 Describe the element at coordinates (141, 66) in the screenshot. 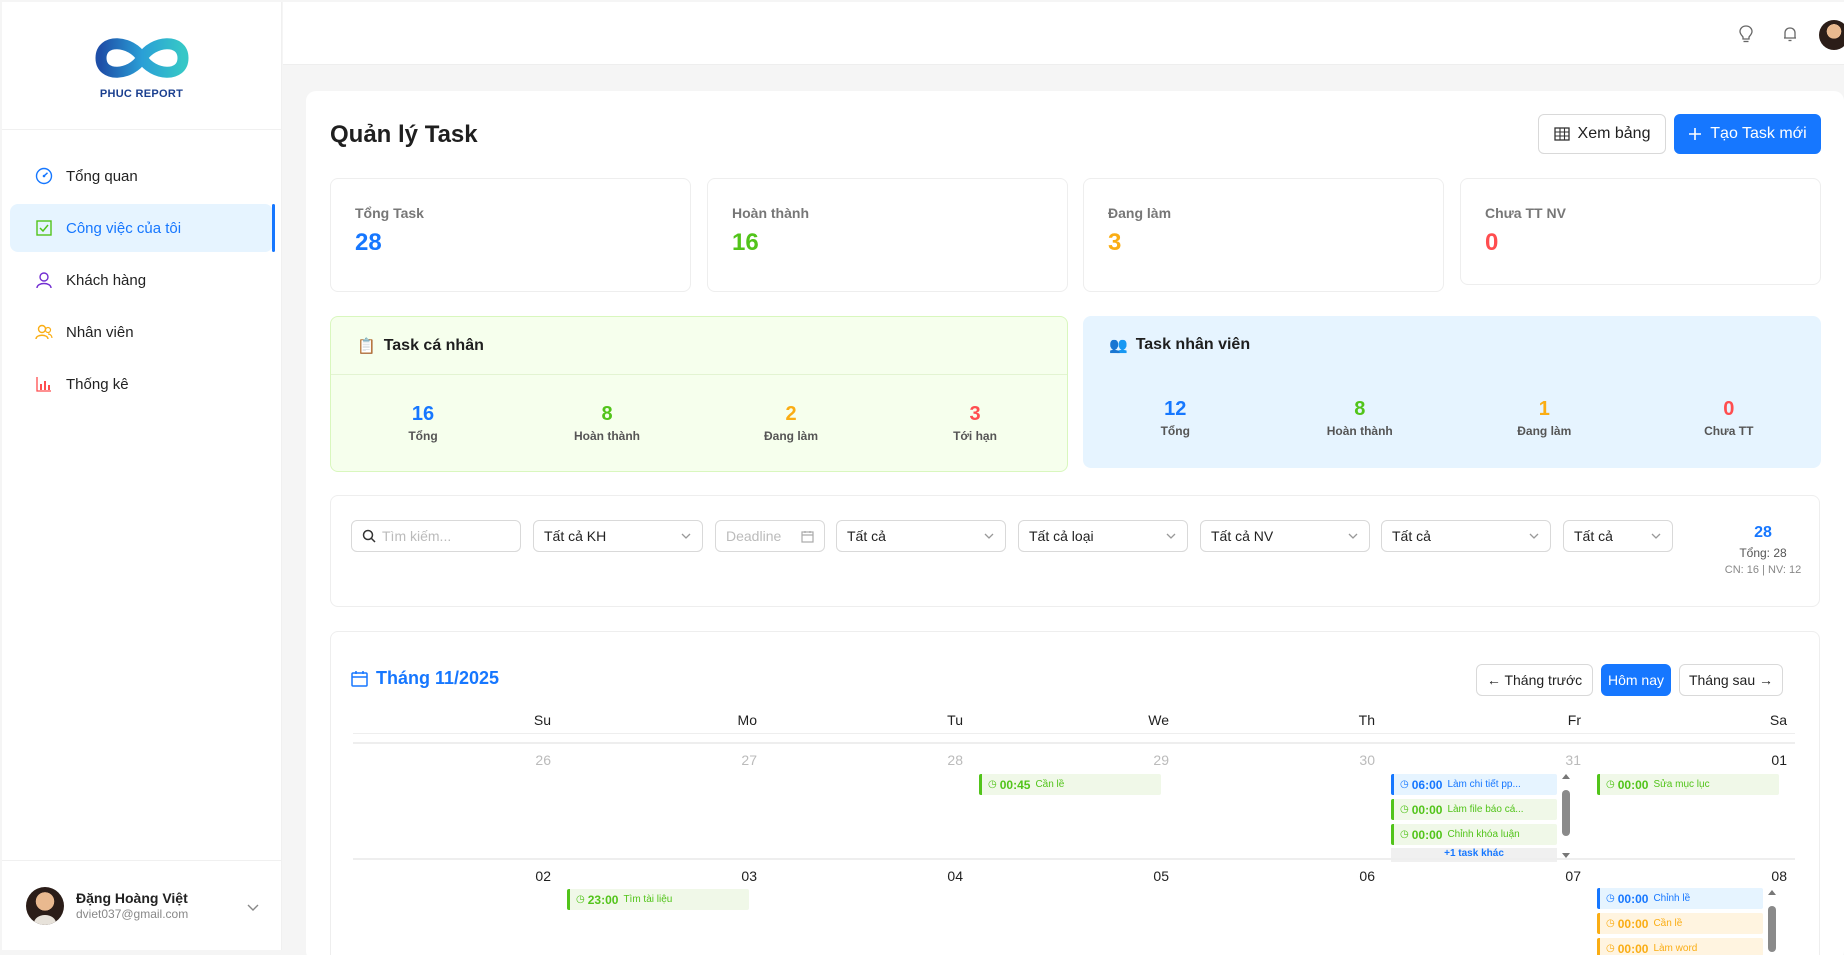

I see `brand-logo: PHUC REPORT` at that location.